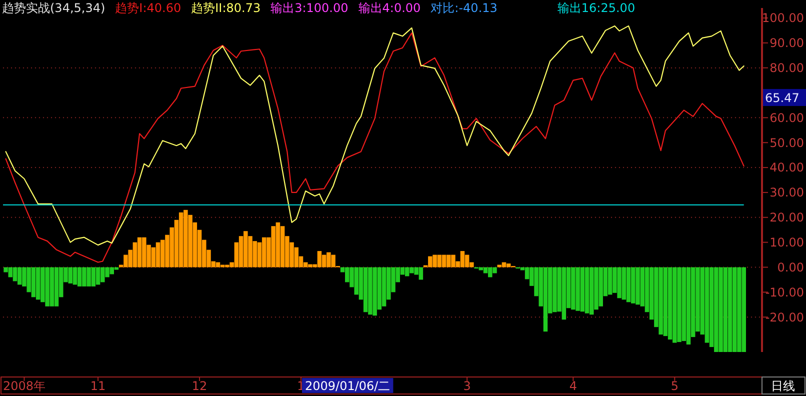  What do you see at coordinates (464, 8) in the screenshot?
I see `annotation: 对比:-40.13` at bounding box center [464, 8].